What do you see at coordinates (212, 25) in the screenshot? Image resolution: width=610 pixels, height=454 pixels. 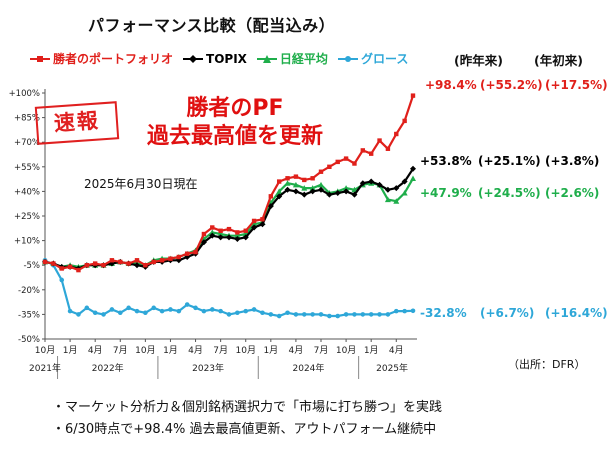 I see `chart-title: パフォーマンス比較（配当込み）` at bounding box center [212, 25].